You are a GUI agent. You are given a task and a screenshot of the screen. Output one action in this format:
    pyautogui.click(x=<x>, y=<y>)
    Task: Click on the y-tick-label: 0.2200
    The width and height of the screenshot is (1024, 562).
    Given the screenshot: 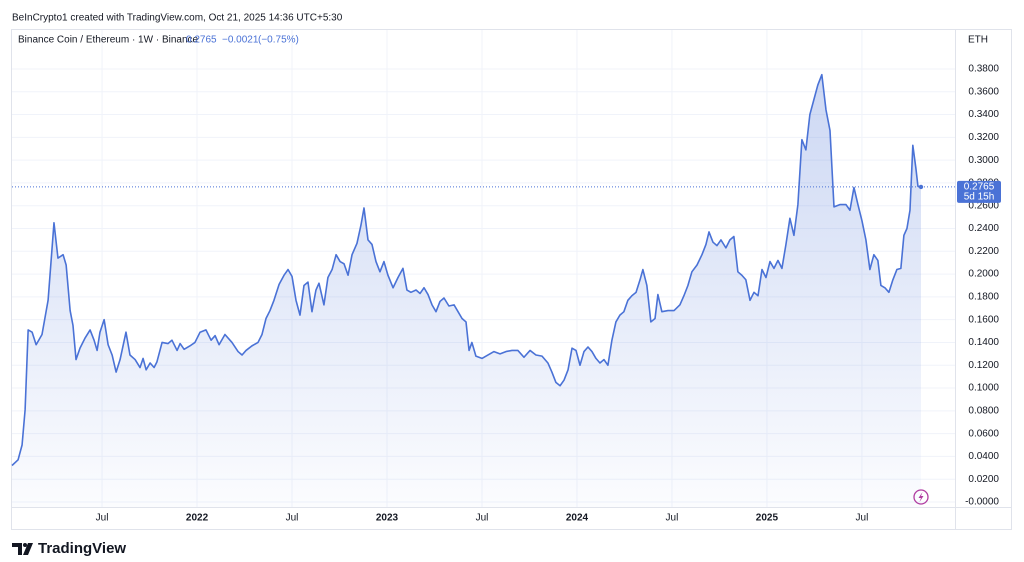 What is the action you would take?
    pyautogui.click(x=983, y=251)
    